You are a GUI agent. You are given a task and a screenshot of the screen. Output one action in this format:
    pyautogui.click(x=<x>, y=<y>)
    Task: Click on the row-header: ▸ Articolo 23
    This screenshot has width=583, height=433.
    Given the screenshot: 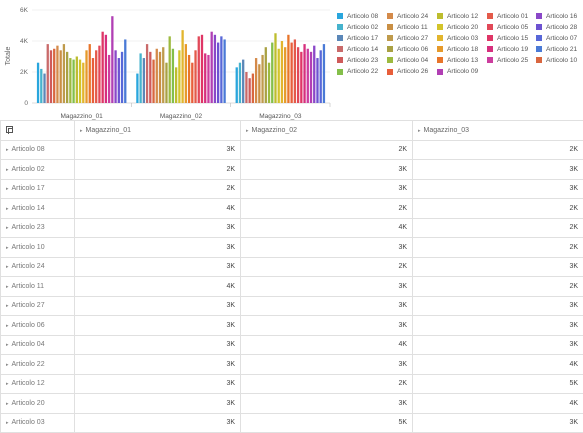 What is the action you would take?
    pyautogui.click(x=37, y=227)
    